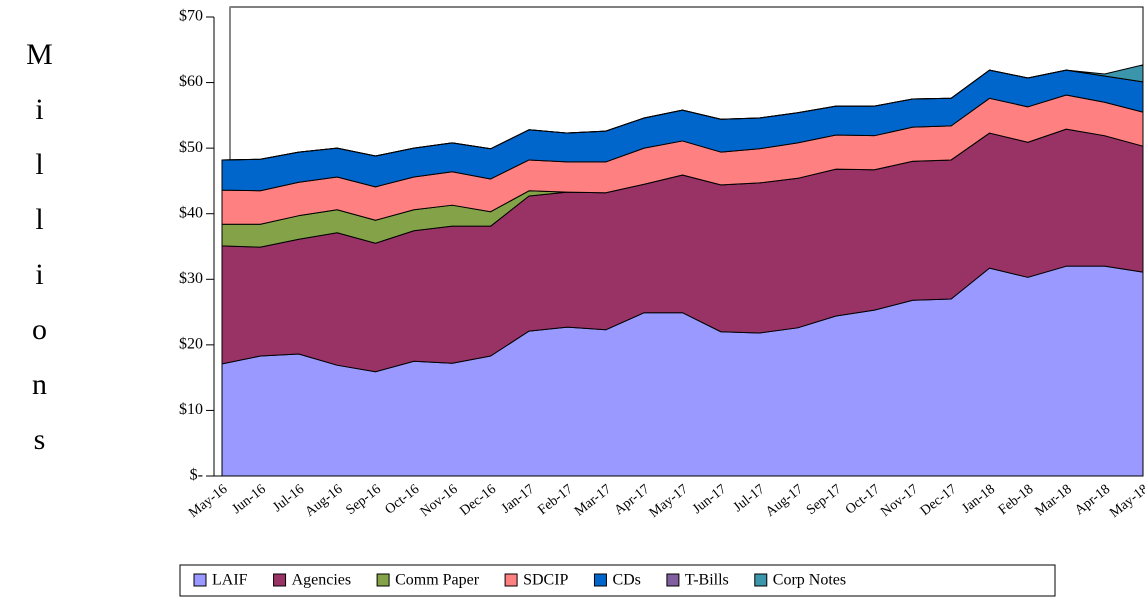  Describe the element at coordinates (191, 212) in the screenshot. I see `y-tick-label: $40` at that location.